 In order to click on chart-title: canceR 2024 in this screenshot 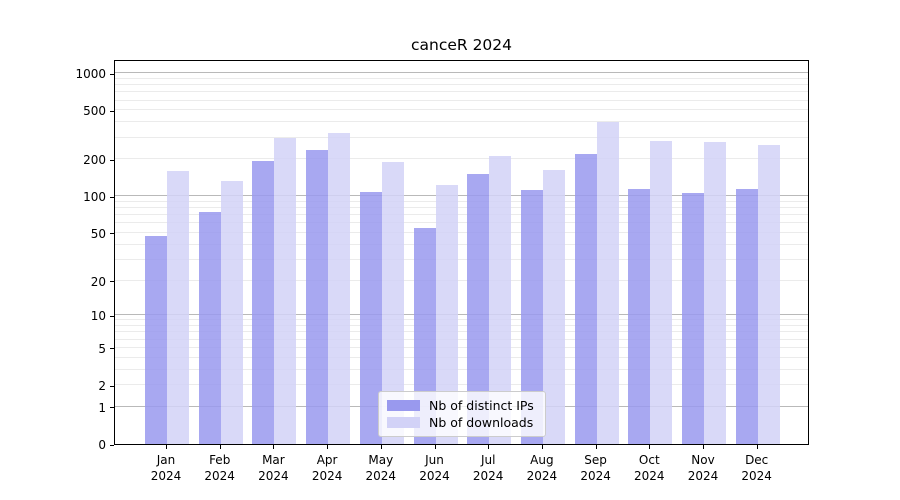, I will do `click(461, 45)`.